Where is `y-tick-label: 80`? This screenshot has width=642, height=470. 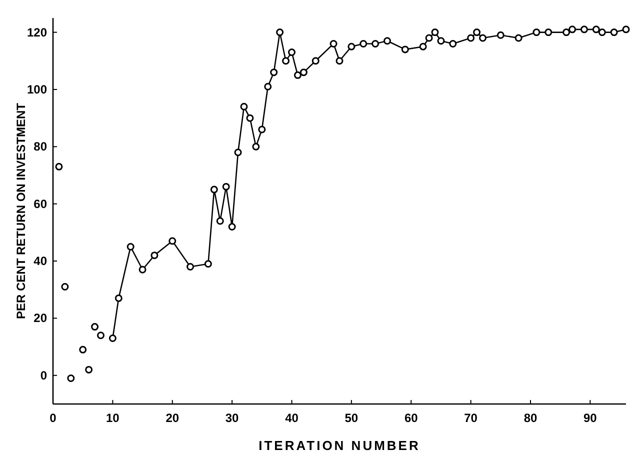
y-tick-label: 80 is located at coordinates (41, 147).